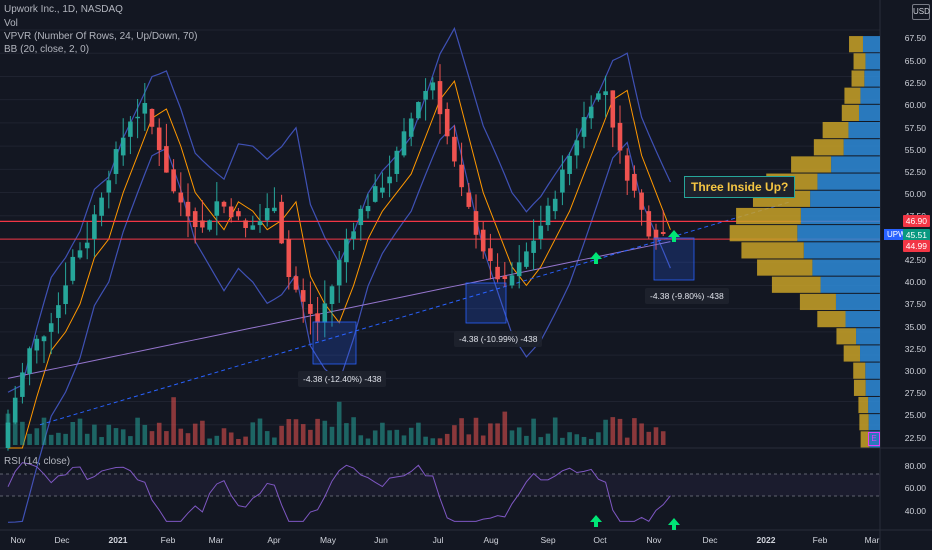 This screenshot has height=550, width=932. Describe the element at coordinates (915, 38) in the screenshot. I see `price-tick: 67.50` at that location.